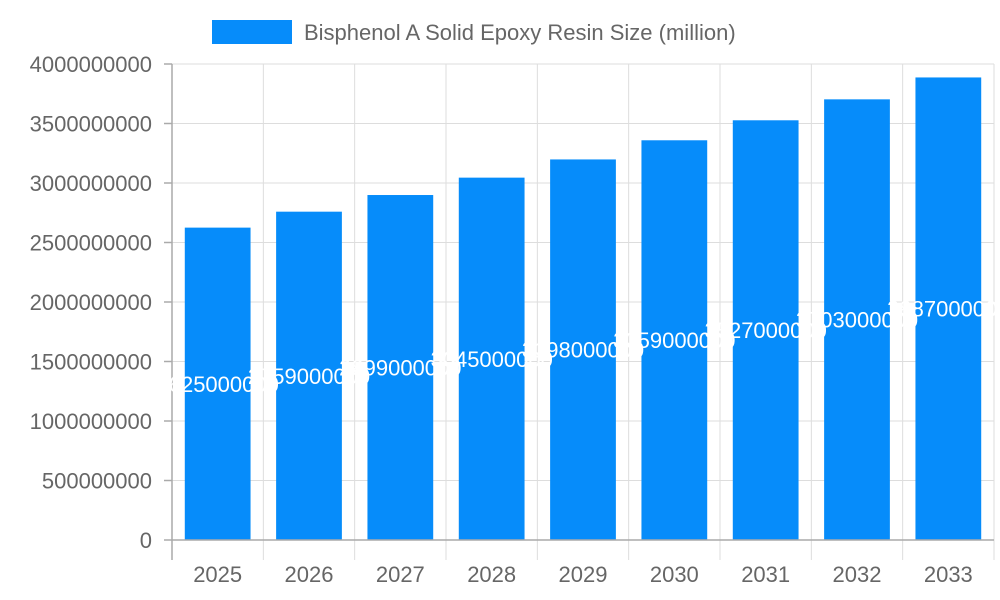  What do you see at coordinates (97, 481) in the screenshot?
I see `y-tick-label: 500000000` at bounding box center [97, 481].